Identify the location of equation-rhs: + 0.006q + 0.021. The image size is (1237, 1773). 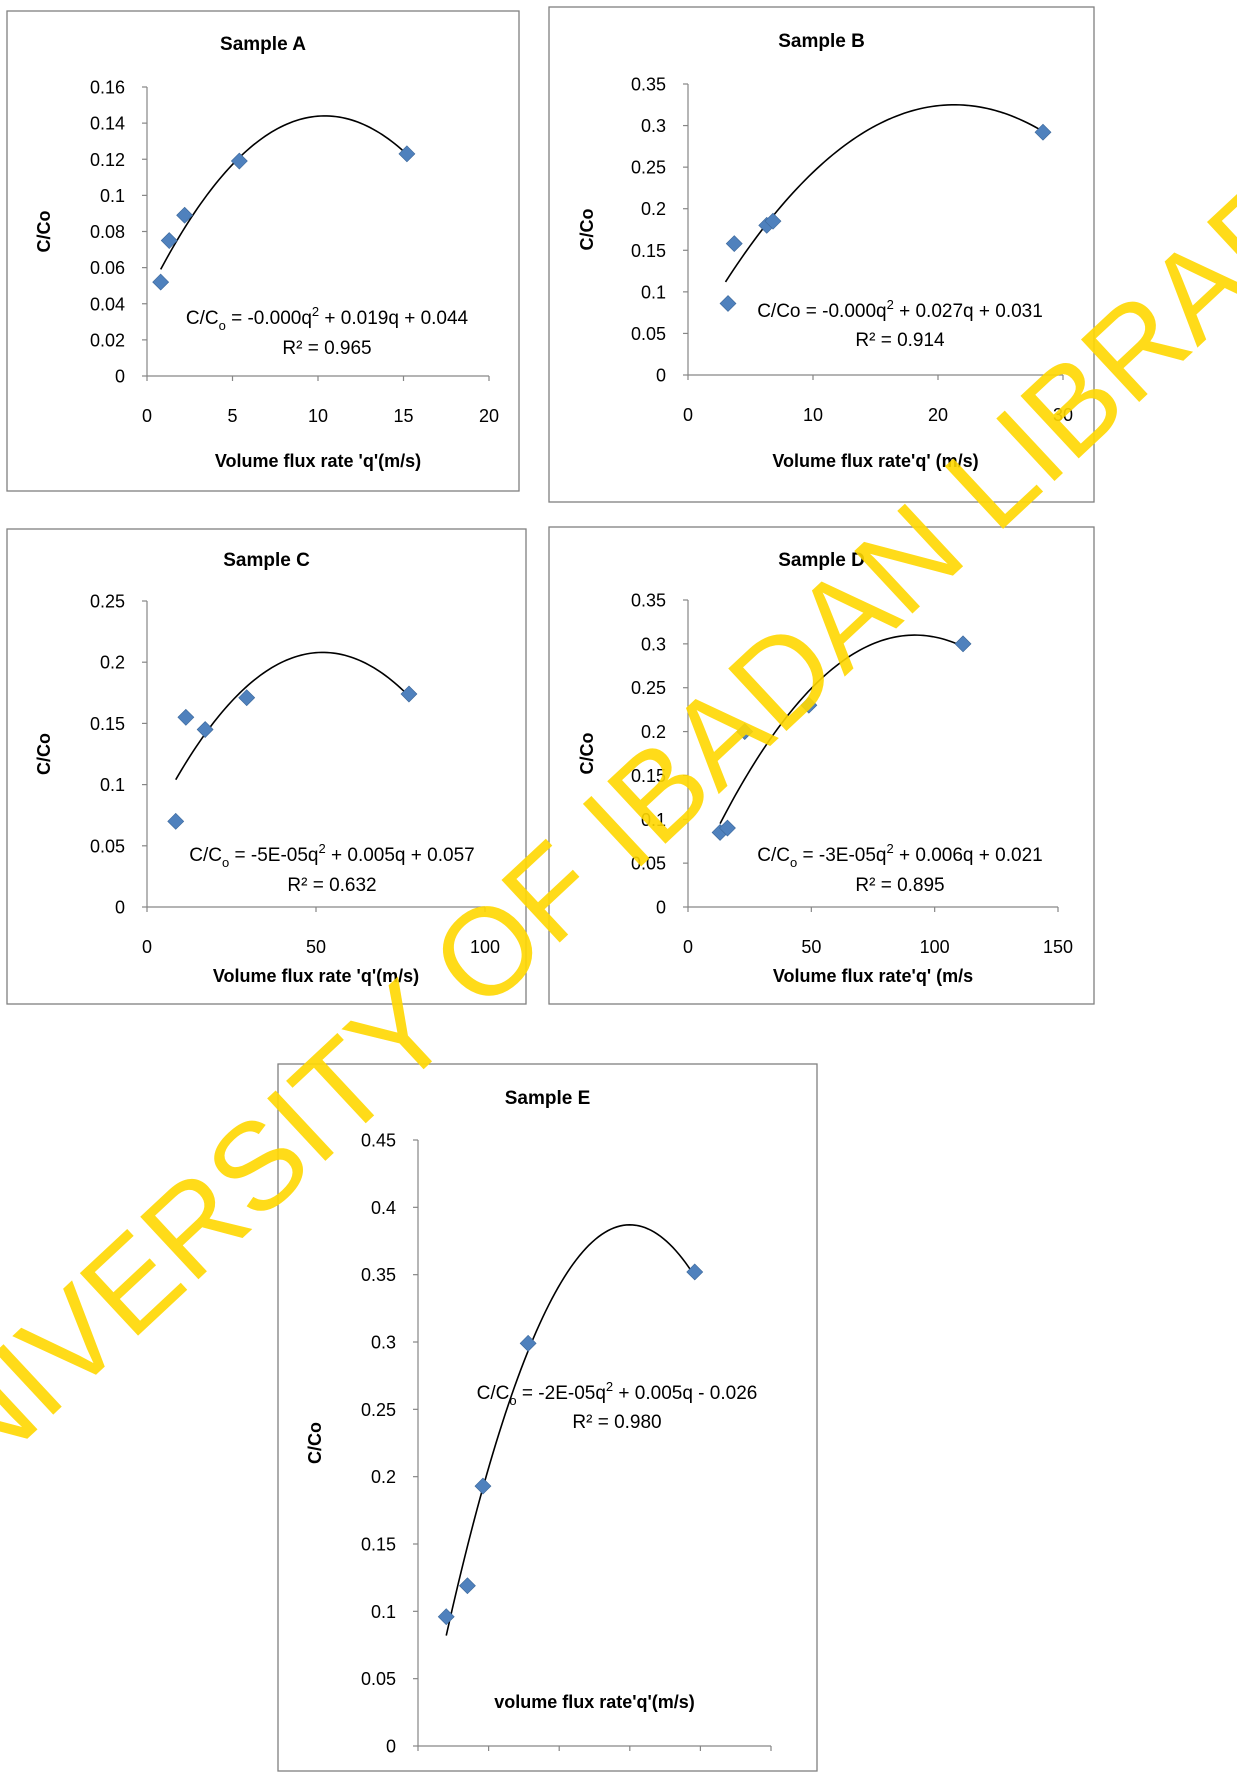
(968, 855).